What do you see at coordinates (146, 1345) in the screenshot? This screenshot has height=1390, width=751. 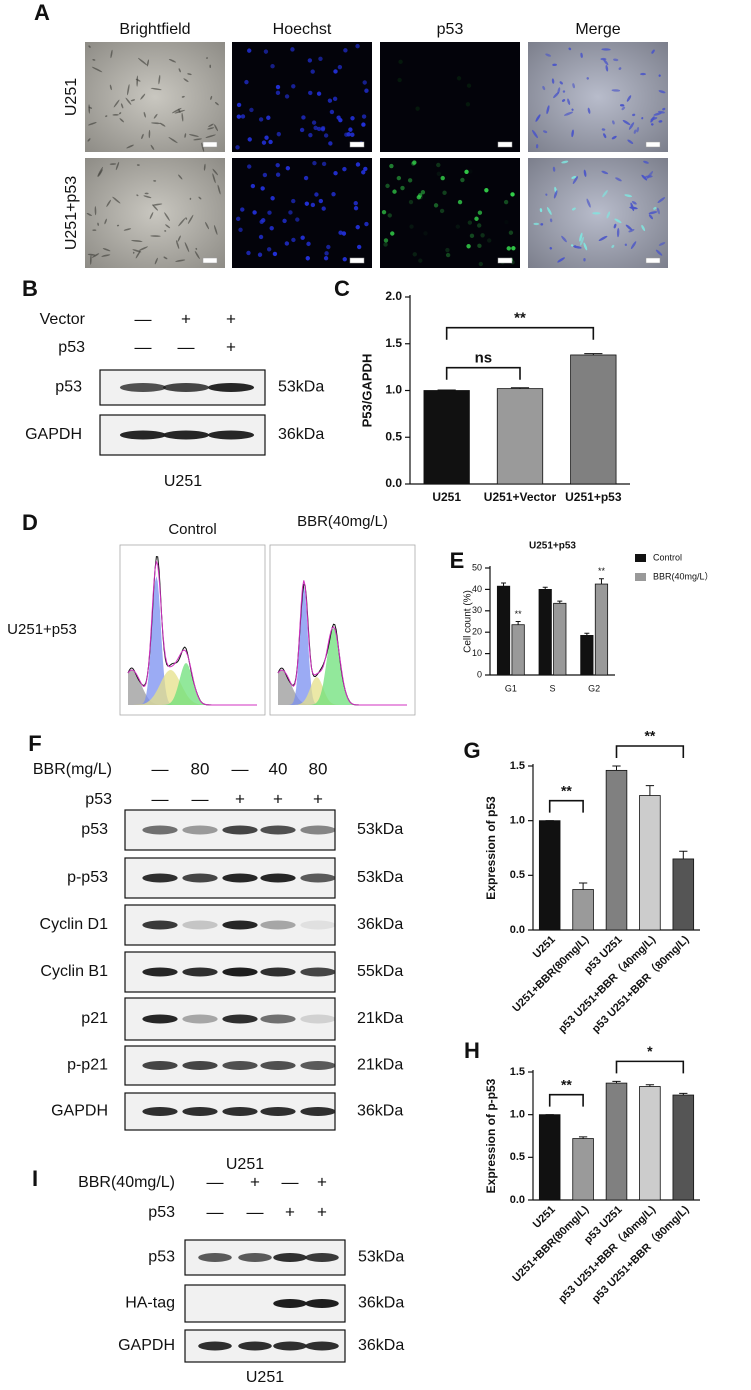 I see `blot-label: GAPDH` at bounding box center [146, 1345].